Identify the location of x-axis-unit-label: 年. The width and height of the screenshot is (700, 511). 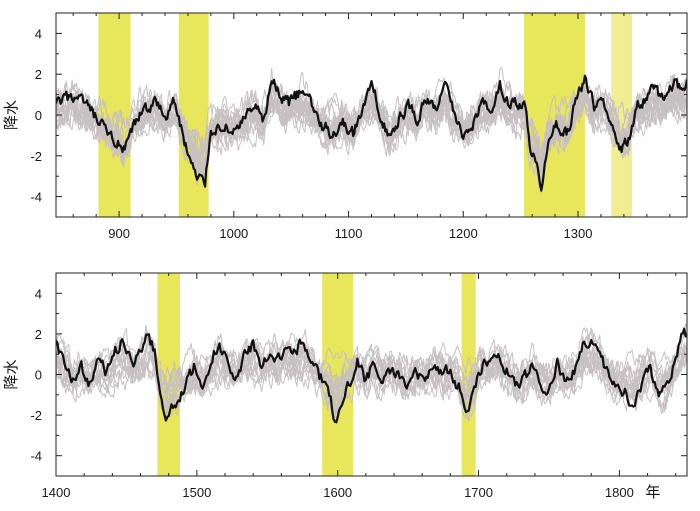
(652, 492).